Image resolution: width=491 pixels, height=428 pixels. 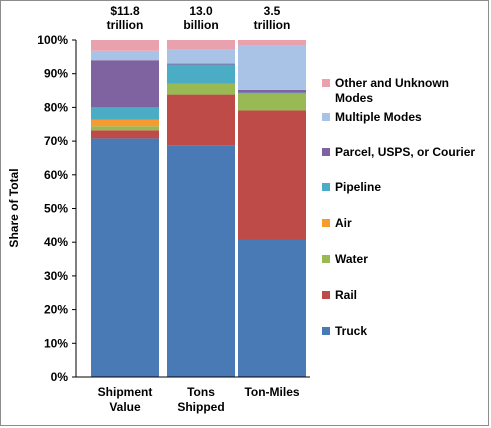 What do you see at coordinates (405, 152) in the screenshot?
I see `legend-label: Parcel, USPS, or Courier` at bounding box center [405, 152].